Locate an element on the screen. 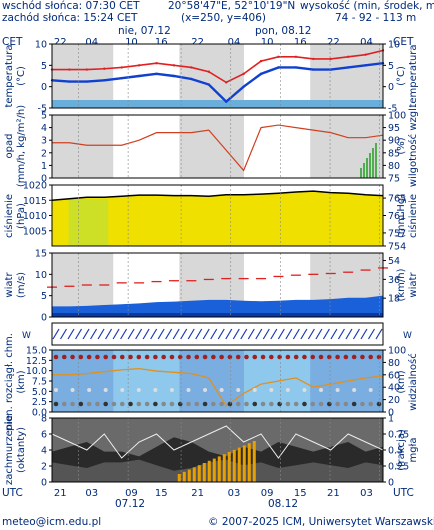  elevation-values: 74 - 92 - 113 m is located at coordinates (376, 18).